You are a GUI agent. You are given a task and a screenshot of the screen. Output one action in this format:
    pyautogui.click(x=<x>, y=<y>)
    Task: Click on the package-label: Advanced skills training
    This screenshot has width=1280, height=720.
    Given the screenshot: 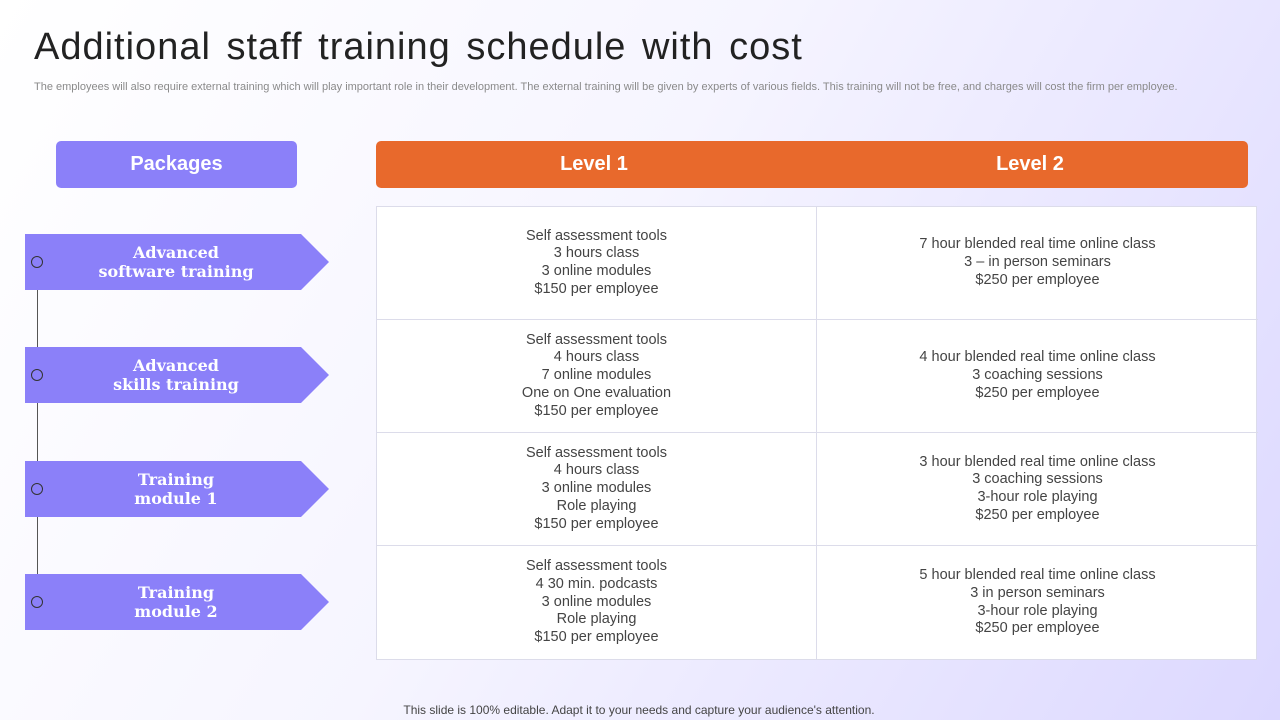 What is the action you would take?
    pyautogui.click(x=176, y=375)
    